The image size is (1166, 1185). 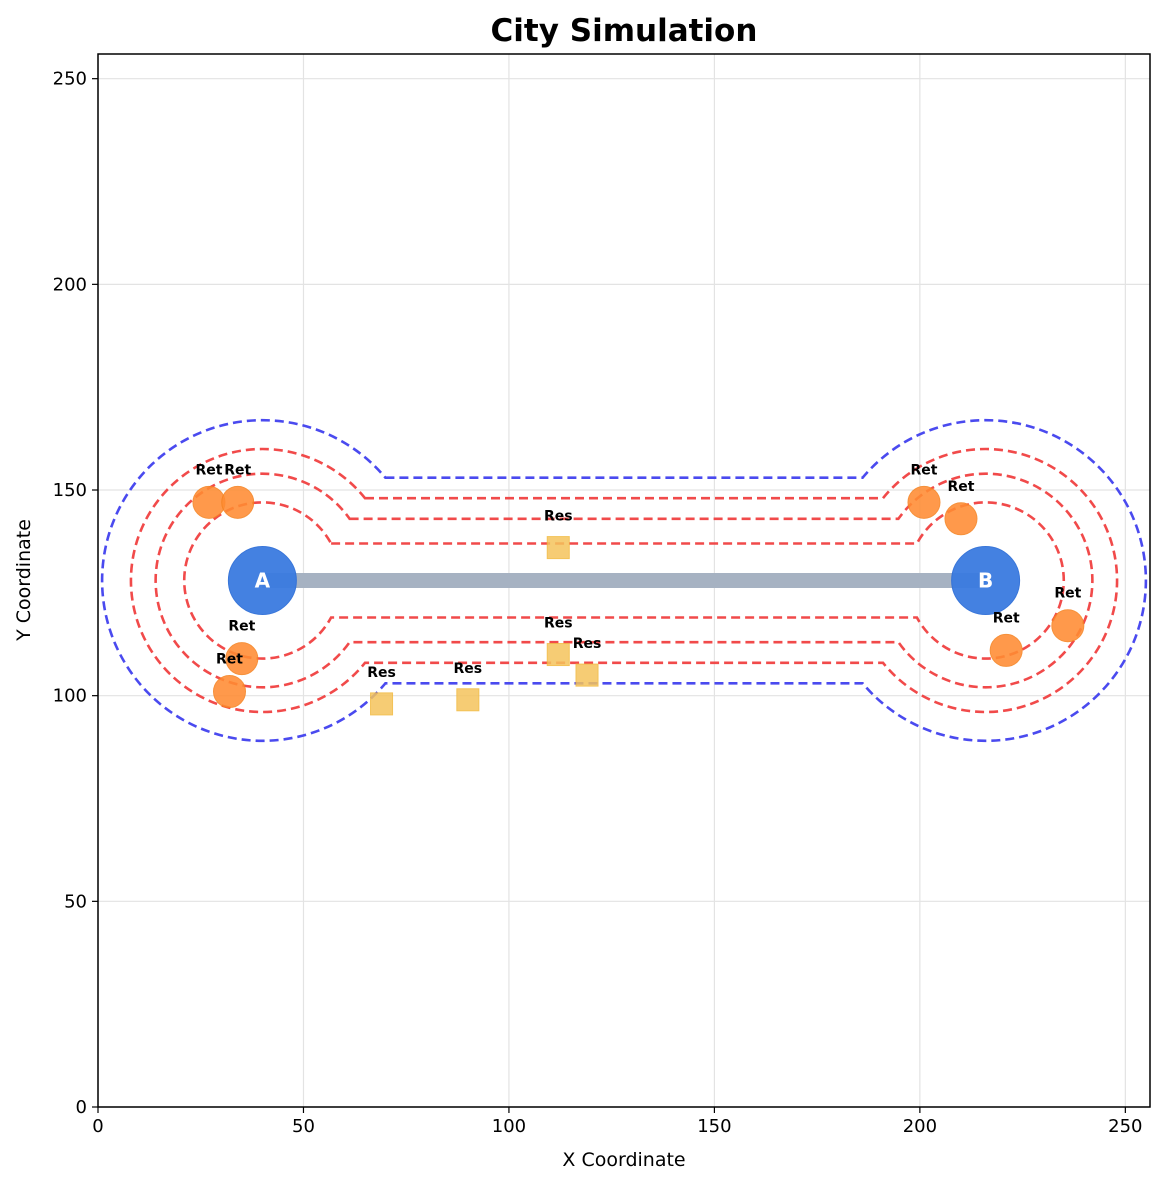 I want to click on y-tick-label: 200, so click(x=70, y=284).